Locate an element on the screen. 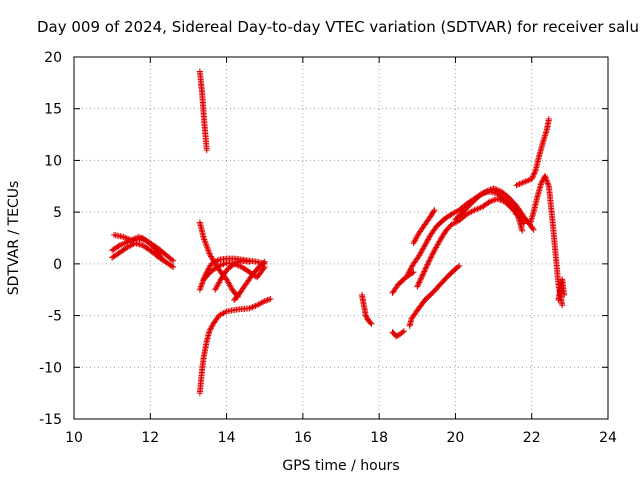  series-arc-l is located at coordinates (398, 334).